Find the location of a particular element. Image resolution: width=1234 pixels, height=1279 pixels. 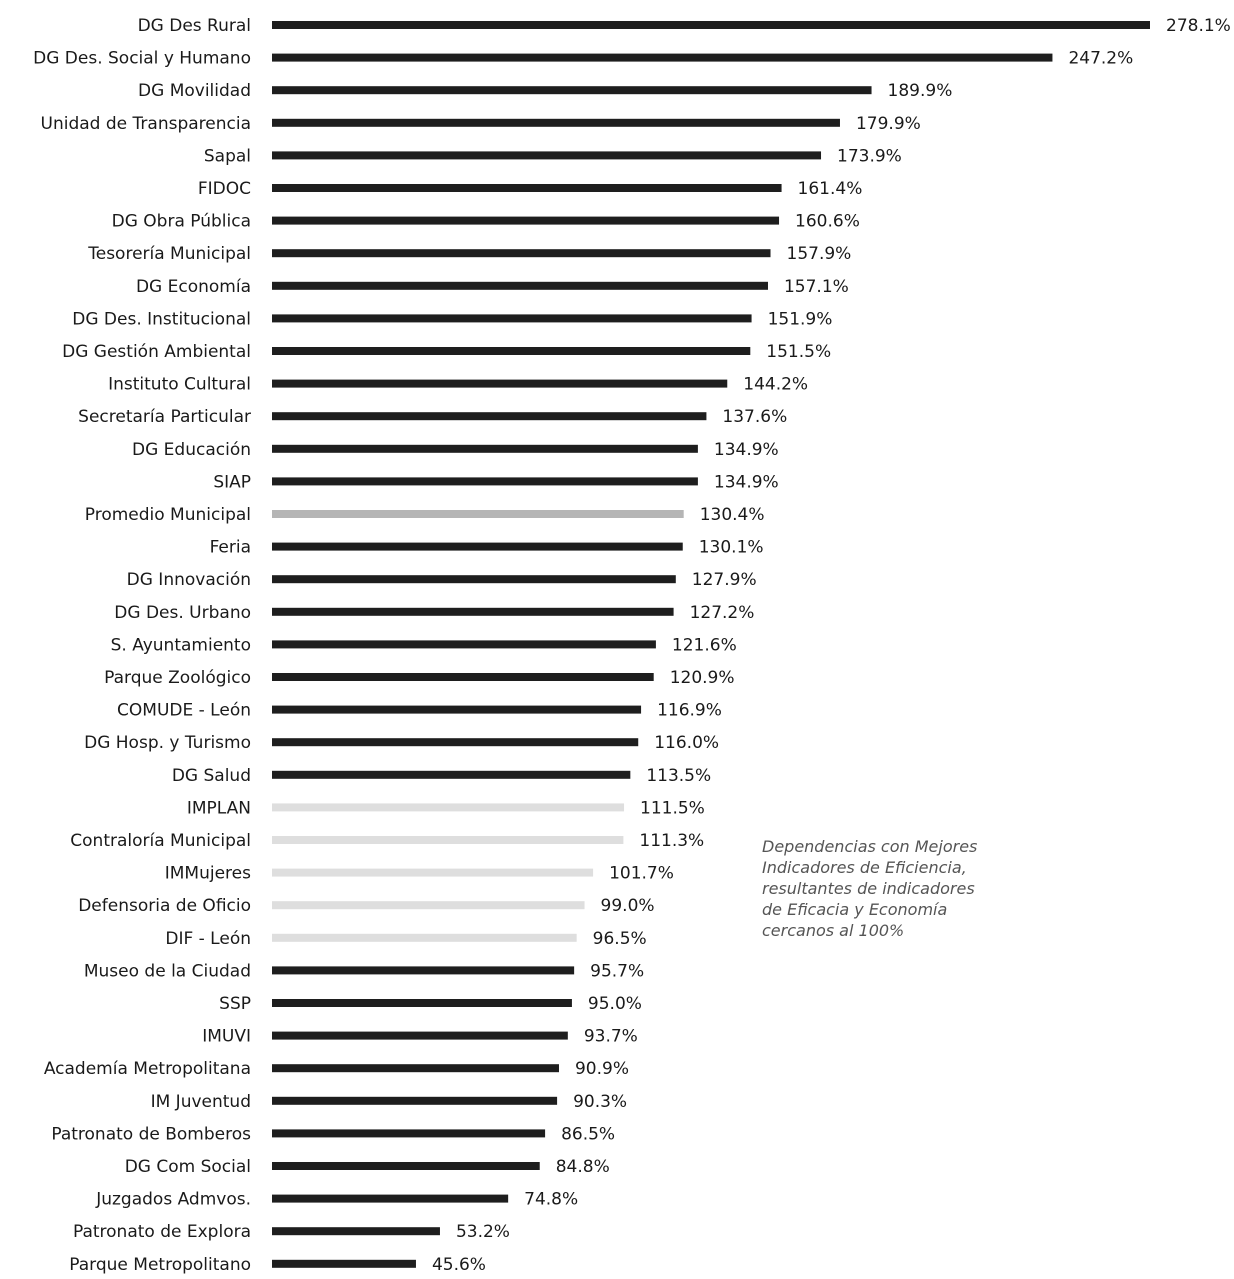

value-label: 116.9% is located at coordinates (689, 711).